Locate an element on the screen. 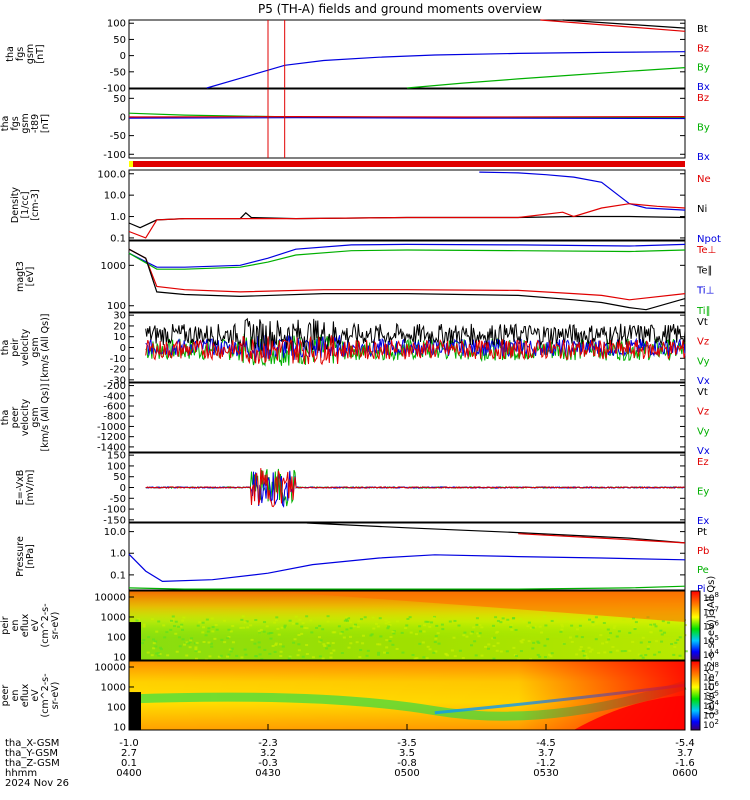 The width and height of the screenshot is (750, 800). legend-item: Ex is located at coordinates (703, 521).